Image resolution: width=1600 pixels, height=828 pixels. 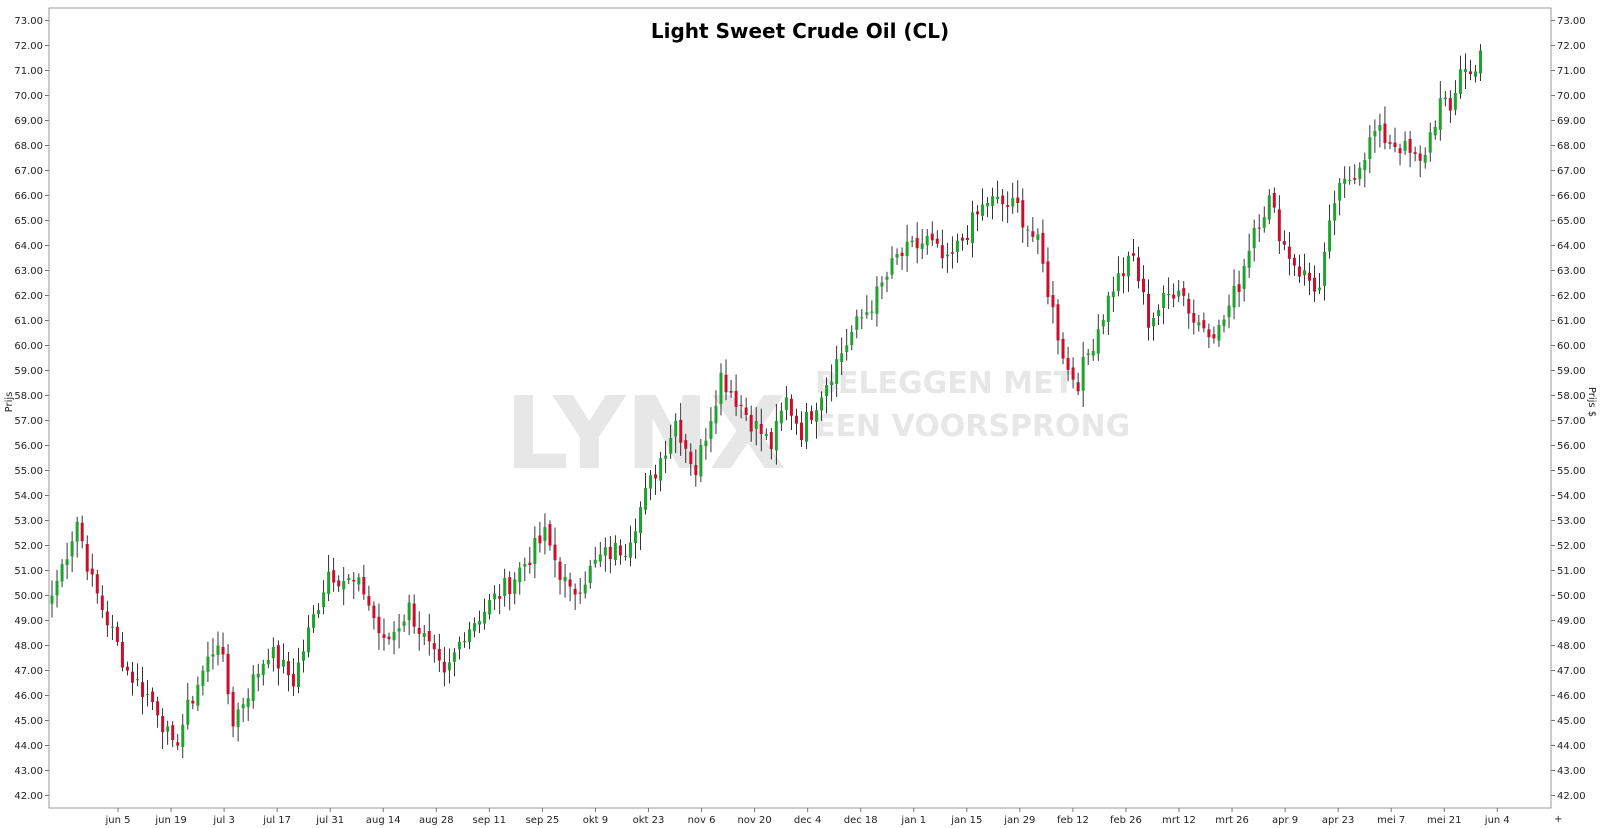 I want to click on y-tick-label-right: 51.00, so click(x=1571, y=571).